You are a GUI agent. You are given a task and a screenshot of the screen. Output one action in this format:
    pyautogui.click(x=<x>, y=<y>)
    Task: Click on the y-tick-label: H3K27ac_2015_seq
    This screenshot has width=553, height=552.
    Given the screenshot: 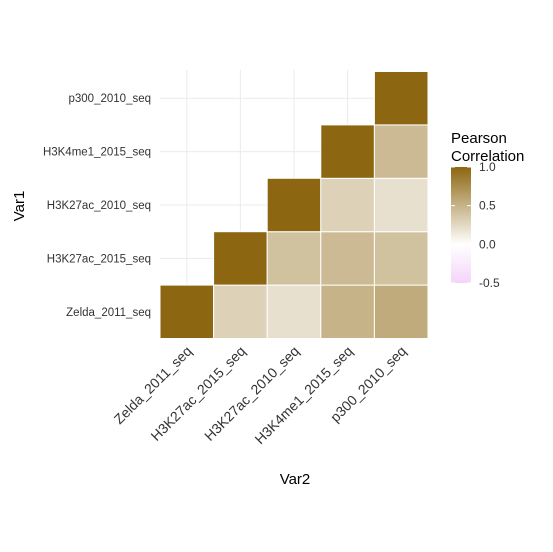 What is the action you would take?
    pyautogui.click(x=99, y=259)
    